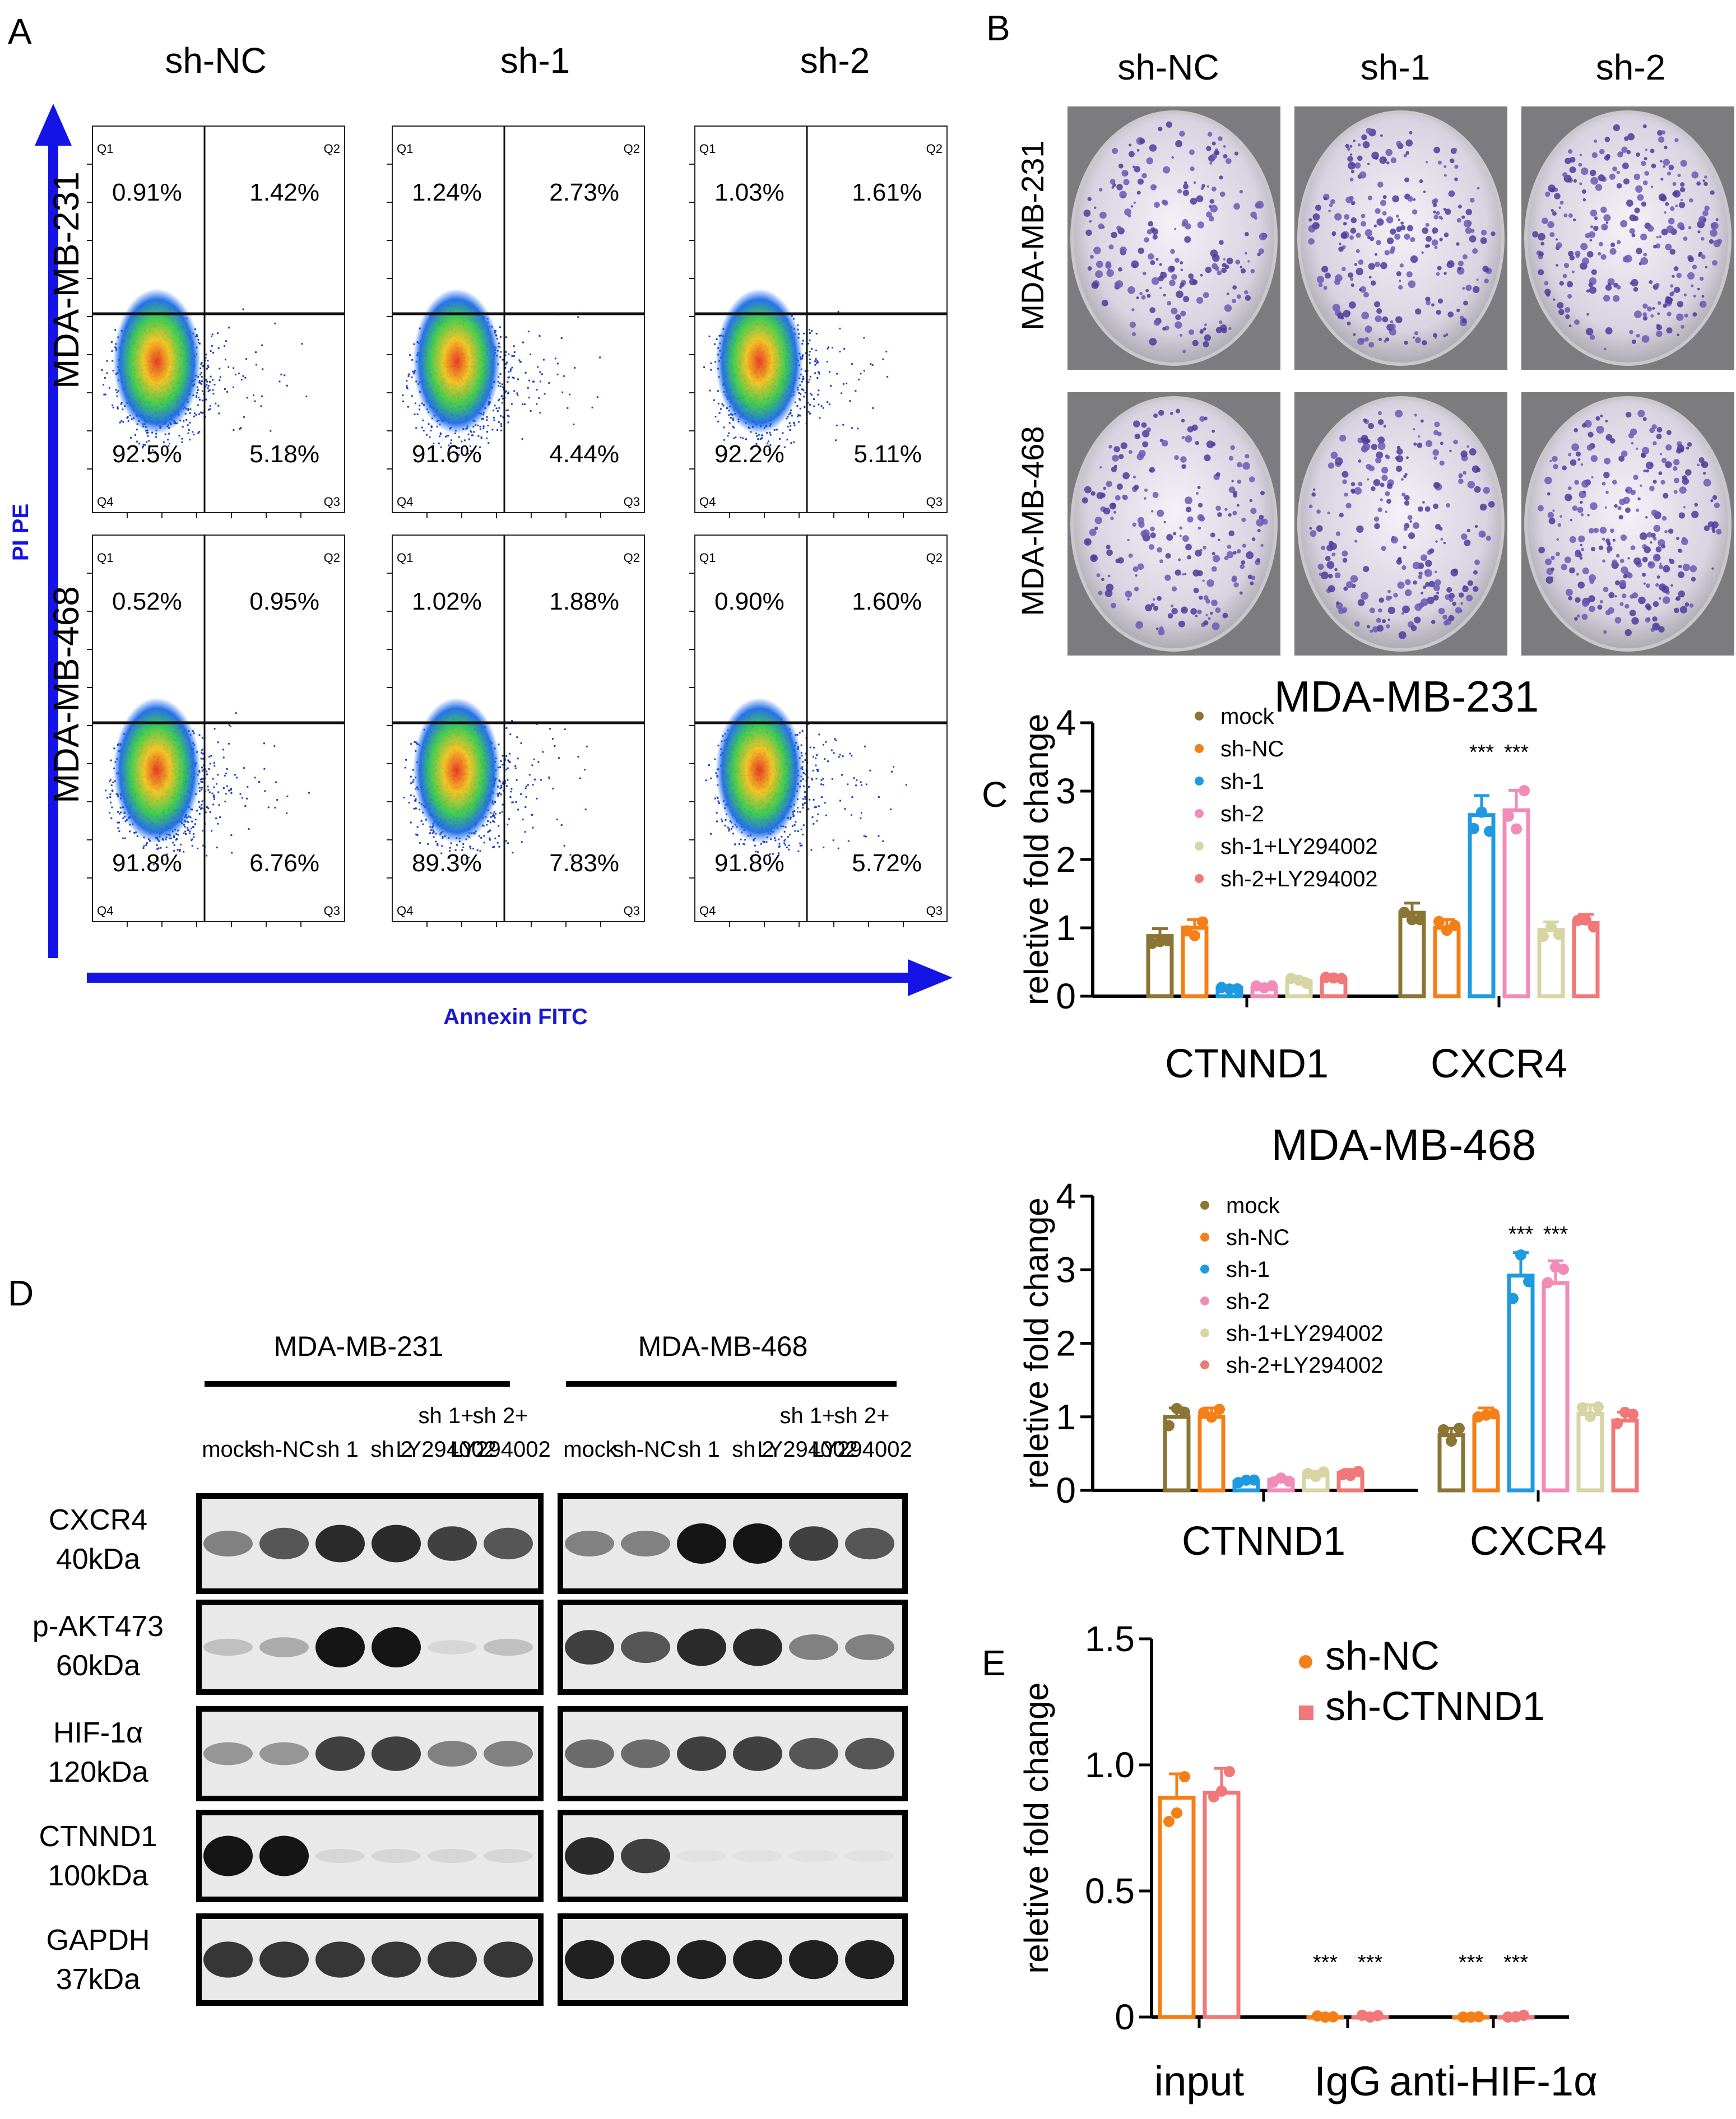 This screenshot has height=2119, width=1736. What do you see at coordinates (1248, 1269) in the screenshot?
I see `legend-label: sh-1` at bounding box center [1248, 1269].